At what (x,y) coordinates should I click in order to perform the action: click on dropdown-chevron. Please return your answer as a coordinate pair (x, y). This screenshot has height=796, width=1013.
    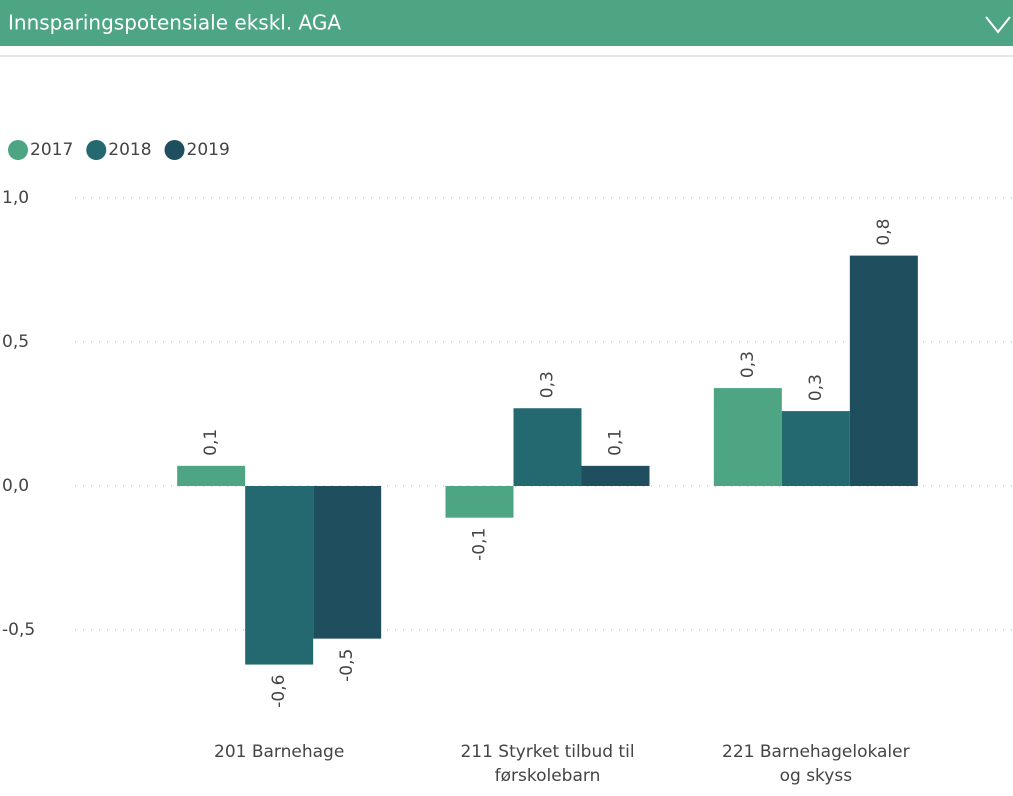
    Looking at the image, I should click on (998, 25).